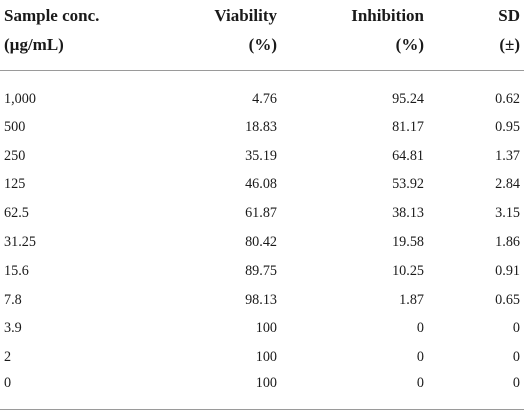 This screenshot has width=524, height=410. Describe the element at coordinates (408, 155) in the screenshot. I see `cell-inhibition: 64.81` at that location.